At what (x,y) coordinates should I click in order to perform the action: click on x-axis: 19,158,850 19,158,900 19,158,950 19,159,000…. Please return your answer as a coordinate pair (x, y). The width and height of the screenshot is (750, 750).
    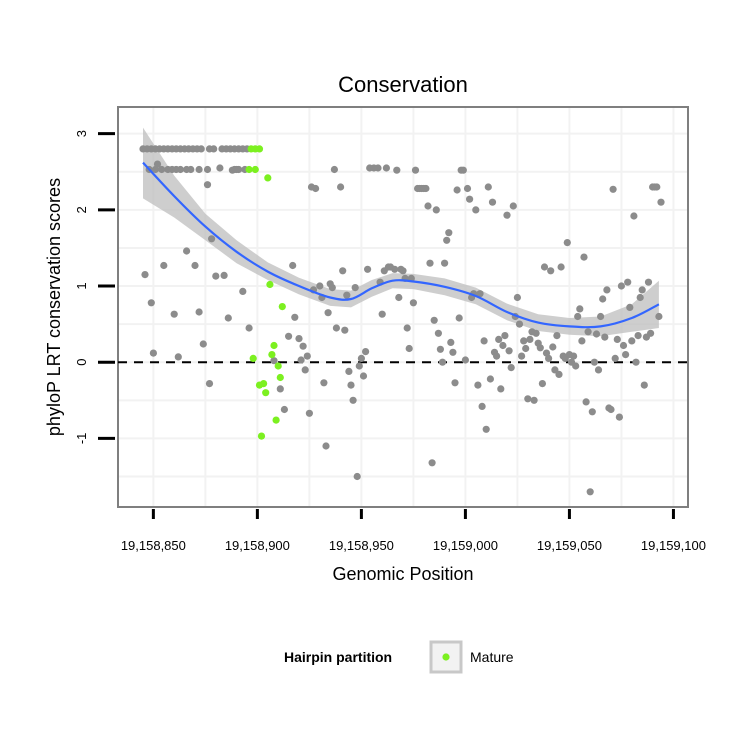
    Looking at the image, I should click on (413, 531).